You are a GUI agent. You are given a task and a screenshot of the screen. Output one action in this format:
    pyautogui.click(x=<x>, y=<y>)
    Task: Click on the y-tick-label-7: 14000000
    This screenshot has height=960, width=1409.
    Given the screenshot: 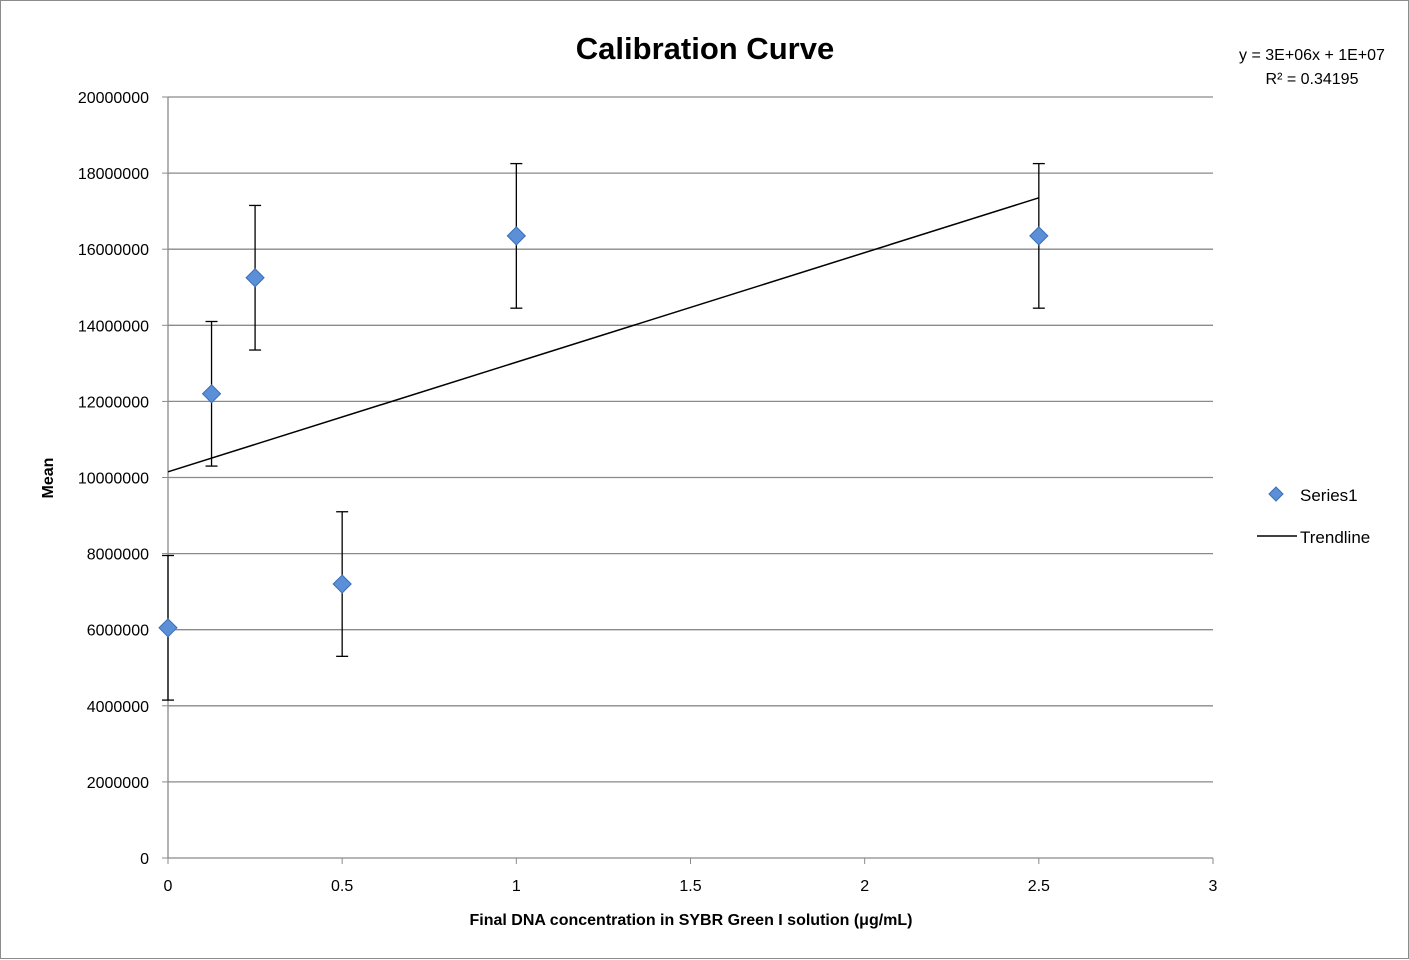 What is the action you would take?
    pyautogui.click(x=113, y=326)
    